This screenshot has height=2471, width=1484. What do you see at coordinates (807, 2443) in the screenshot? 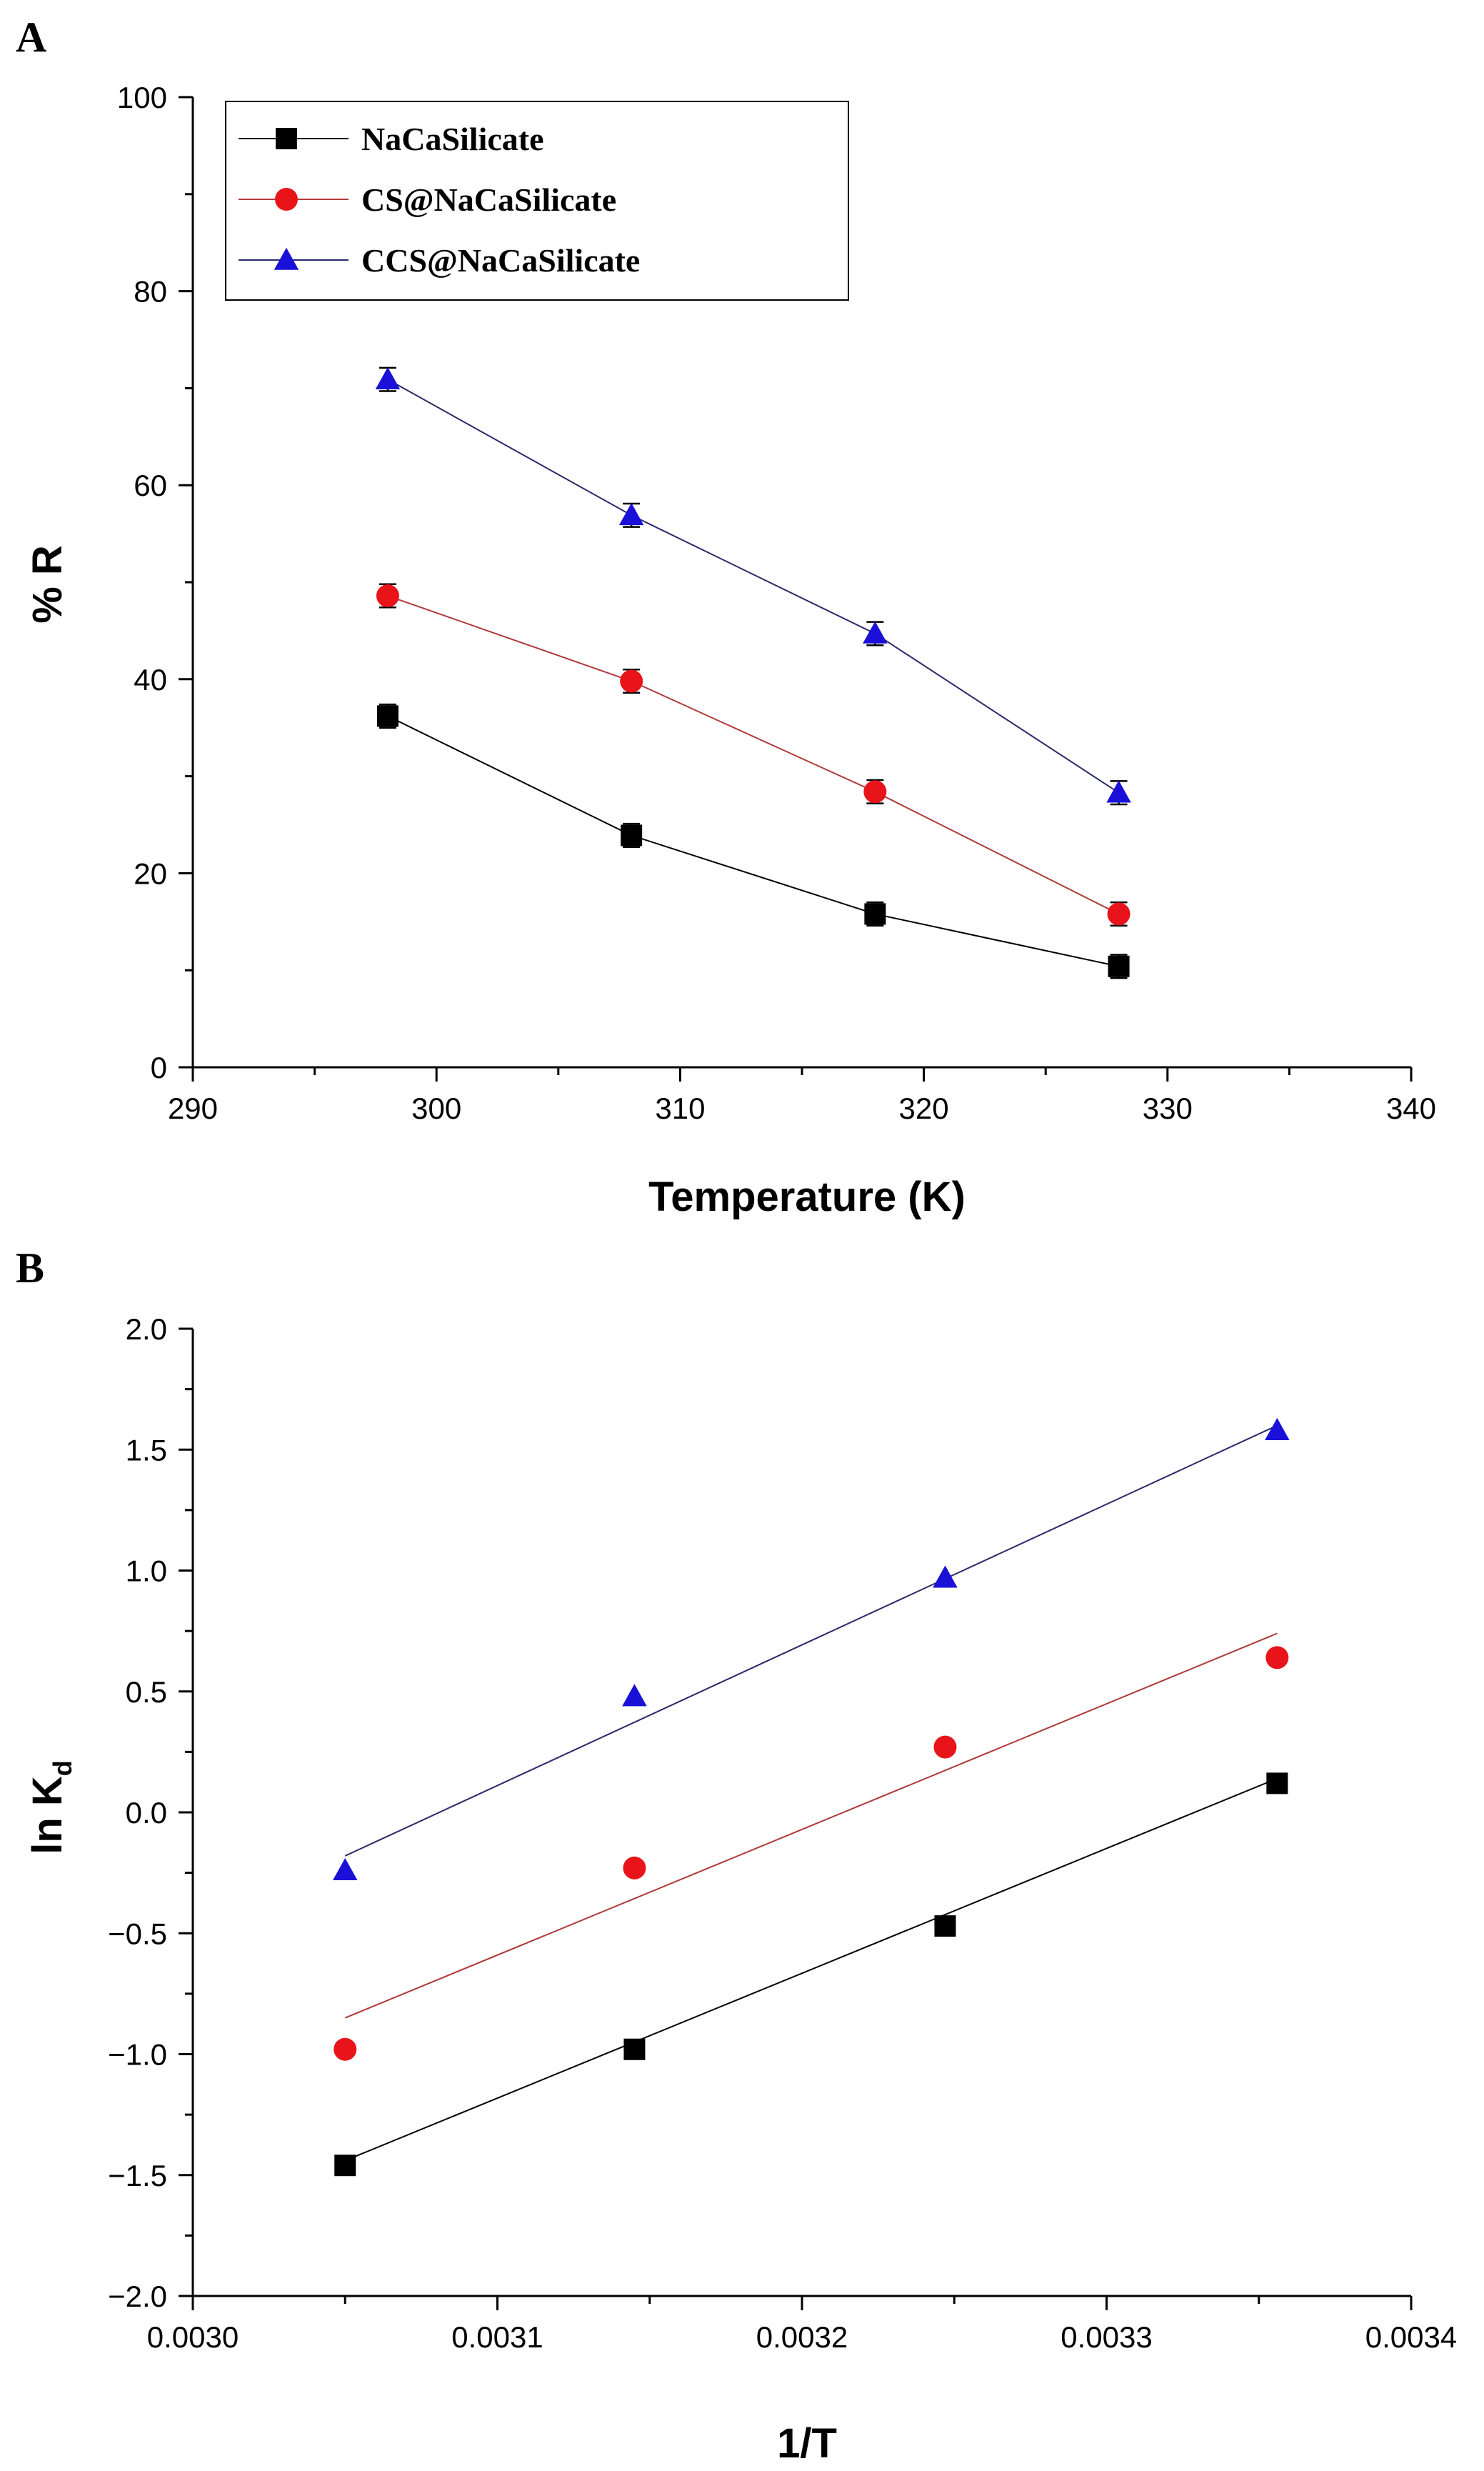
I see `panel-b-x-axis-title: 1/T` at bounding box center [807, 2443].